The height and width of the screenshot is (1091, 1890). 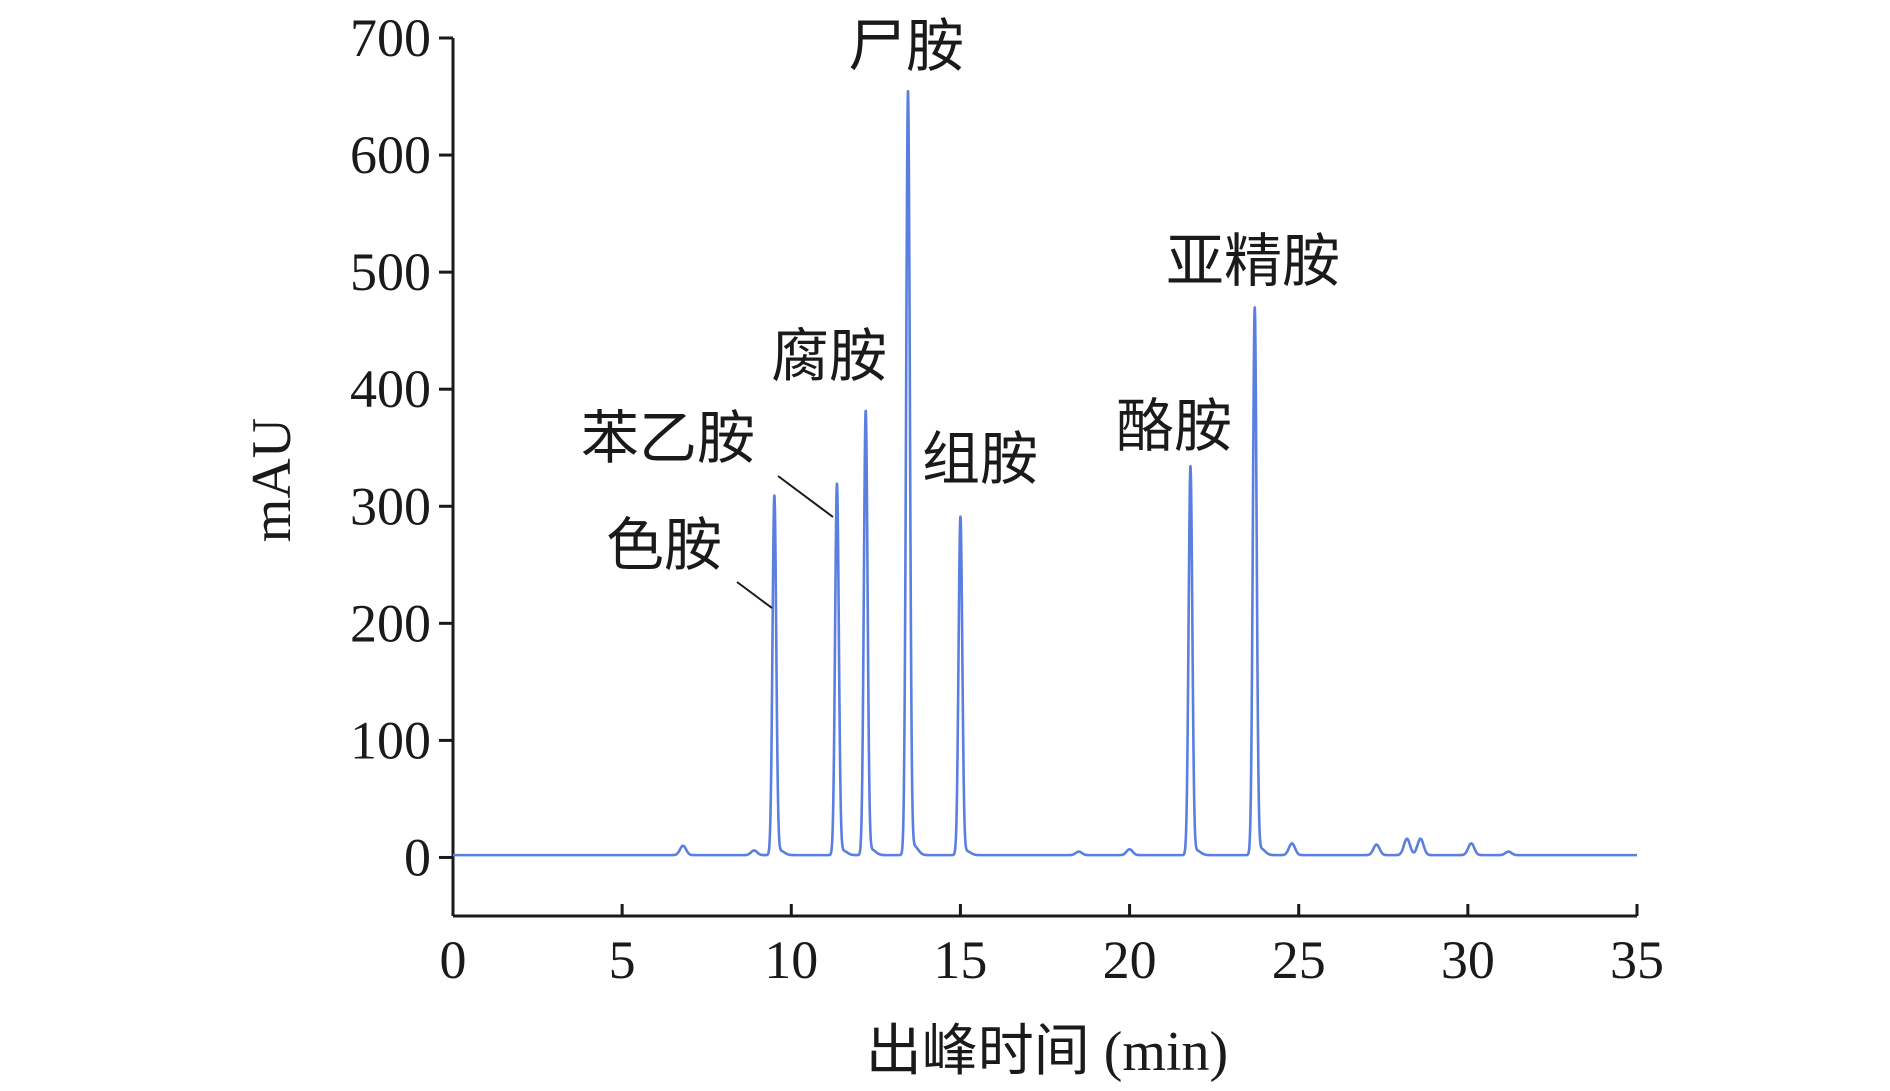 What do you see at coordinates (272, 480) in the screenshot?
I see `y-axis-title: mAU` at bounding box center [272, 480].